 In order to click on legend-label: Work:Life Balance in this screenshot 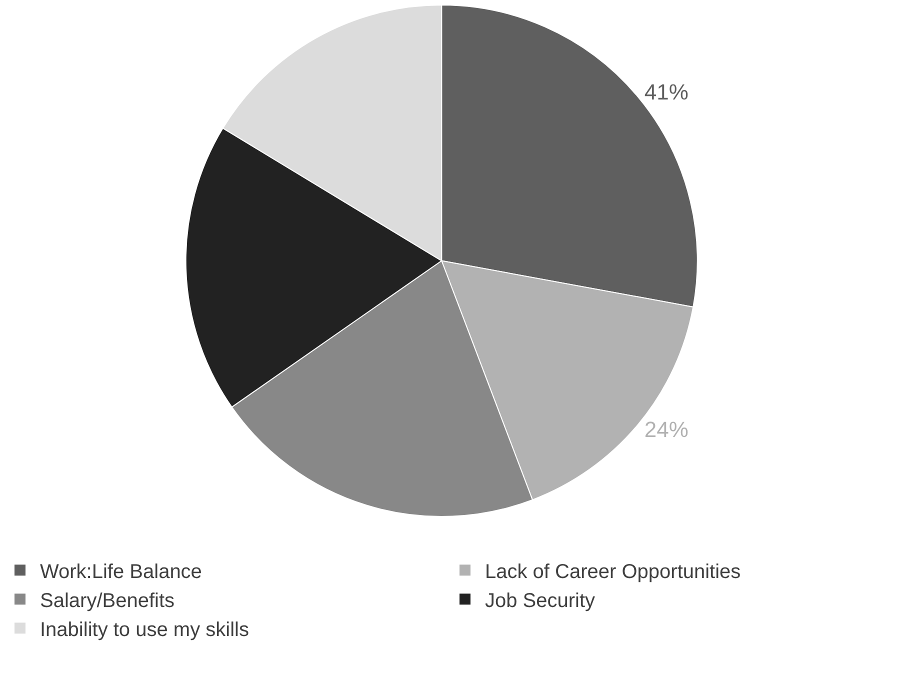, I will do `click(121, 571)`.